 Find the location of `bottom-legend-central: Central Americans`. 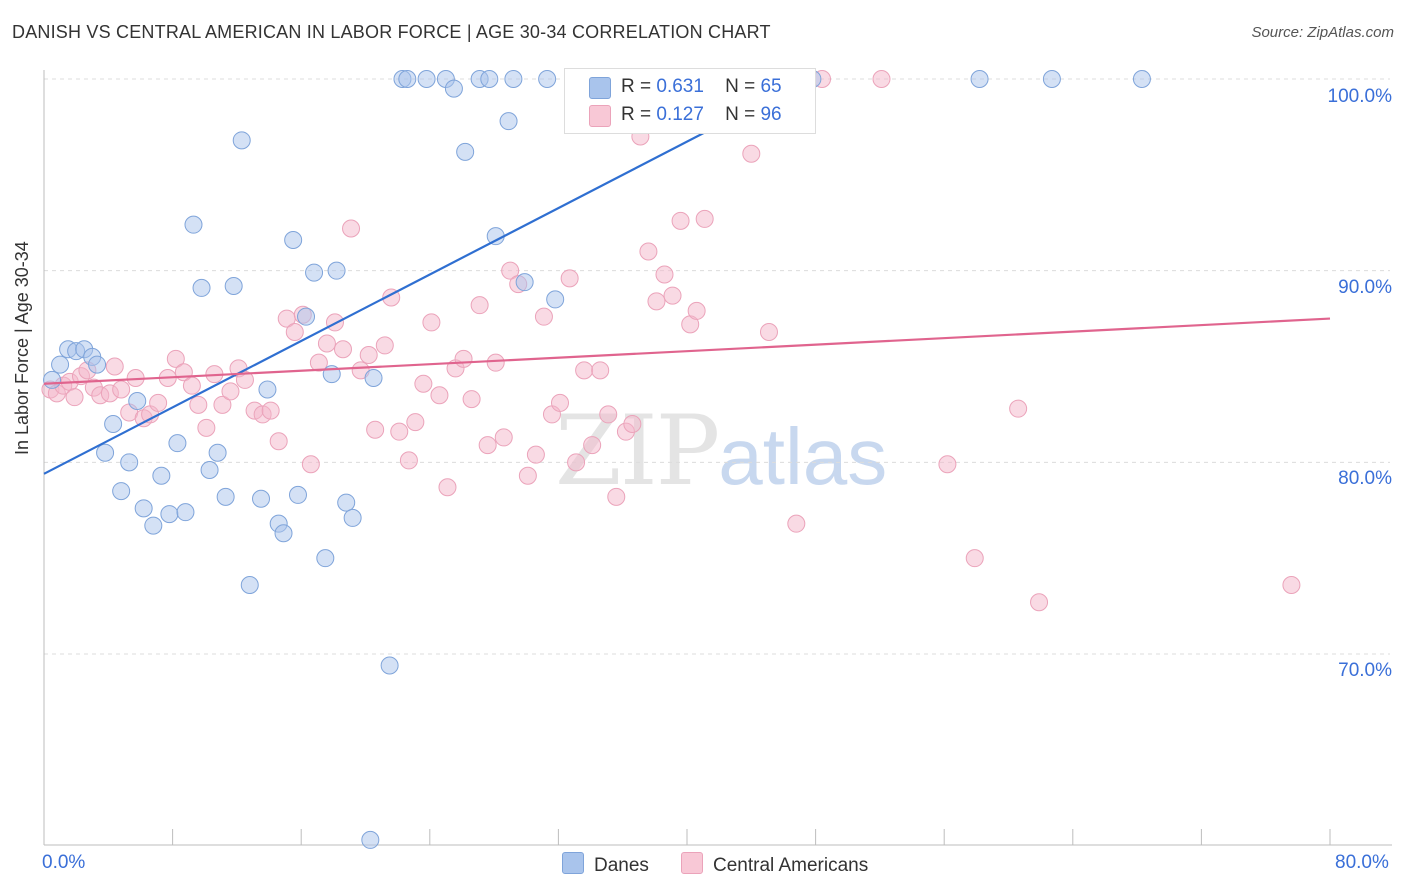

bottom-legend-central: Central Americans is located at coordinates (774, 864).